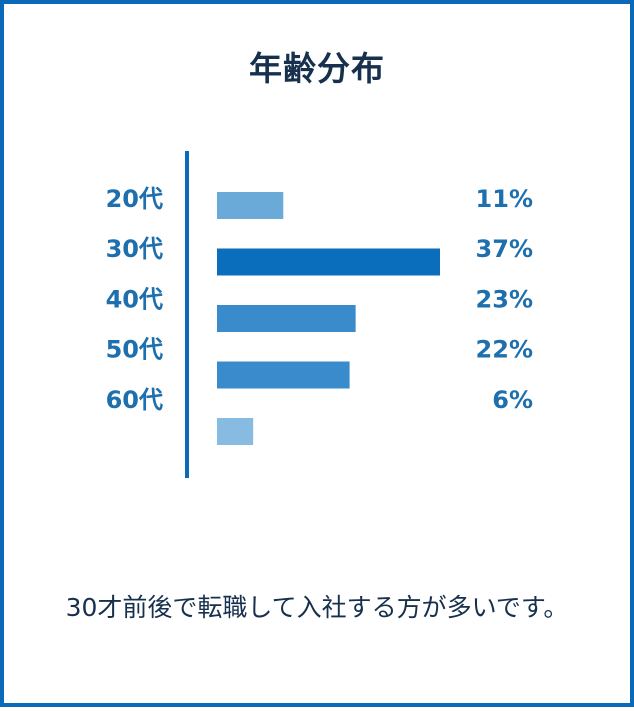 The height and width of the screenshot is (711, 634). I want to click on chart-caption: 30才前後で転職して入社する方が多いです。, so click(317, 607).